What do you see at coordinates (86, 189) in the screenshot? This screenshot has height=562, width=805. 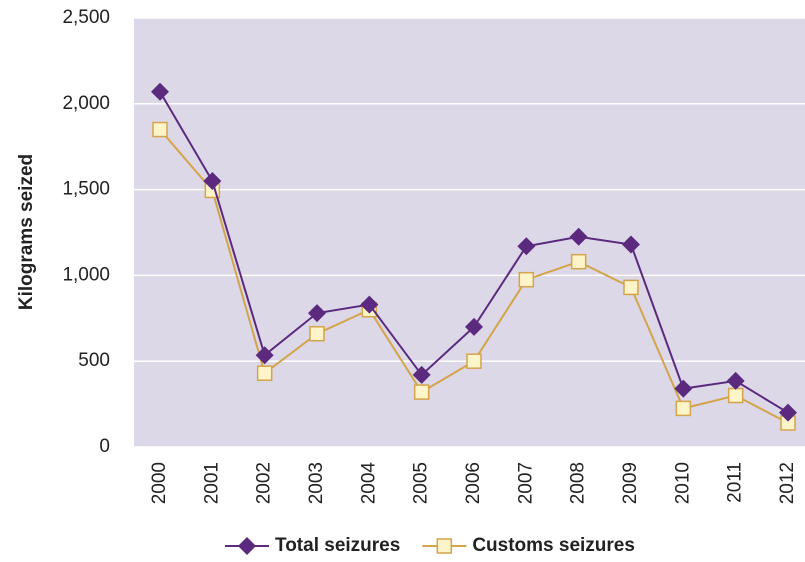 I see `y-tick-label: 1,500` at bounding box center [86, 189].